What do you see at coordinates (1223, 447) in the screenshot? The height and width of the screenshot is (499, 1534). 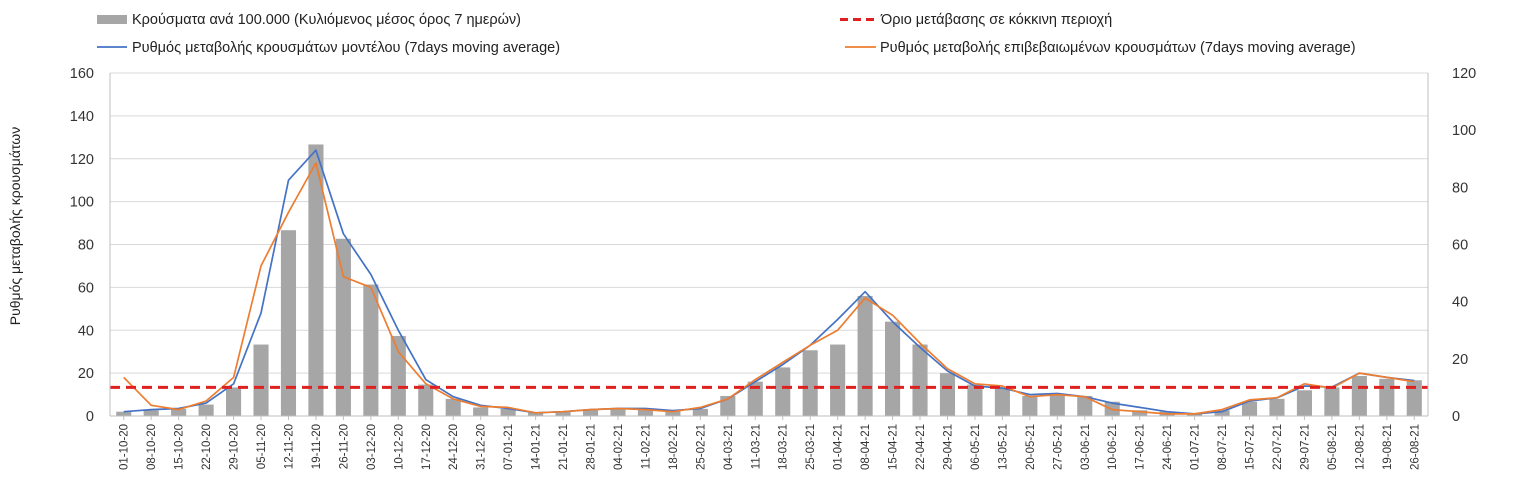 I see `x-tick-label: 08-07-21` at bounding box center [1223, 447].